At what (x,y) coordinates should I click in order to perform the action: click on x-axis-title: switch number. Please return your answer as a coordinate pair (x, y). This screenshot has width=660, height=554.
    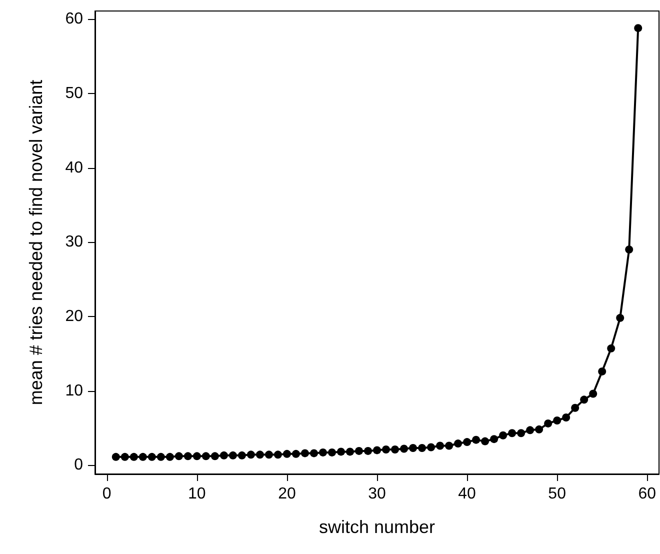
    Looking at the image, I should click on (377, 527).